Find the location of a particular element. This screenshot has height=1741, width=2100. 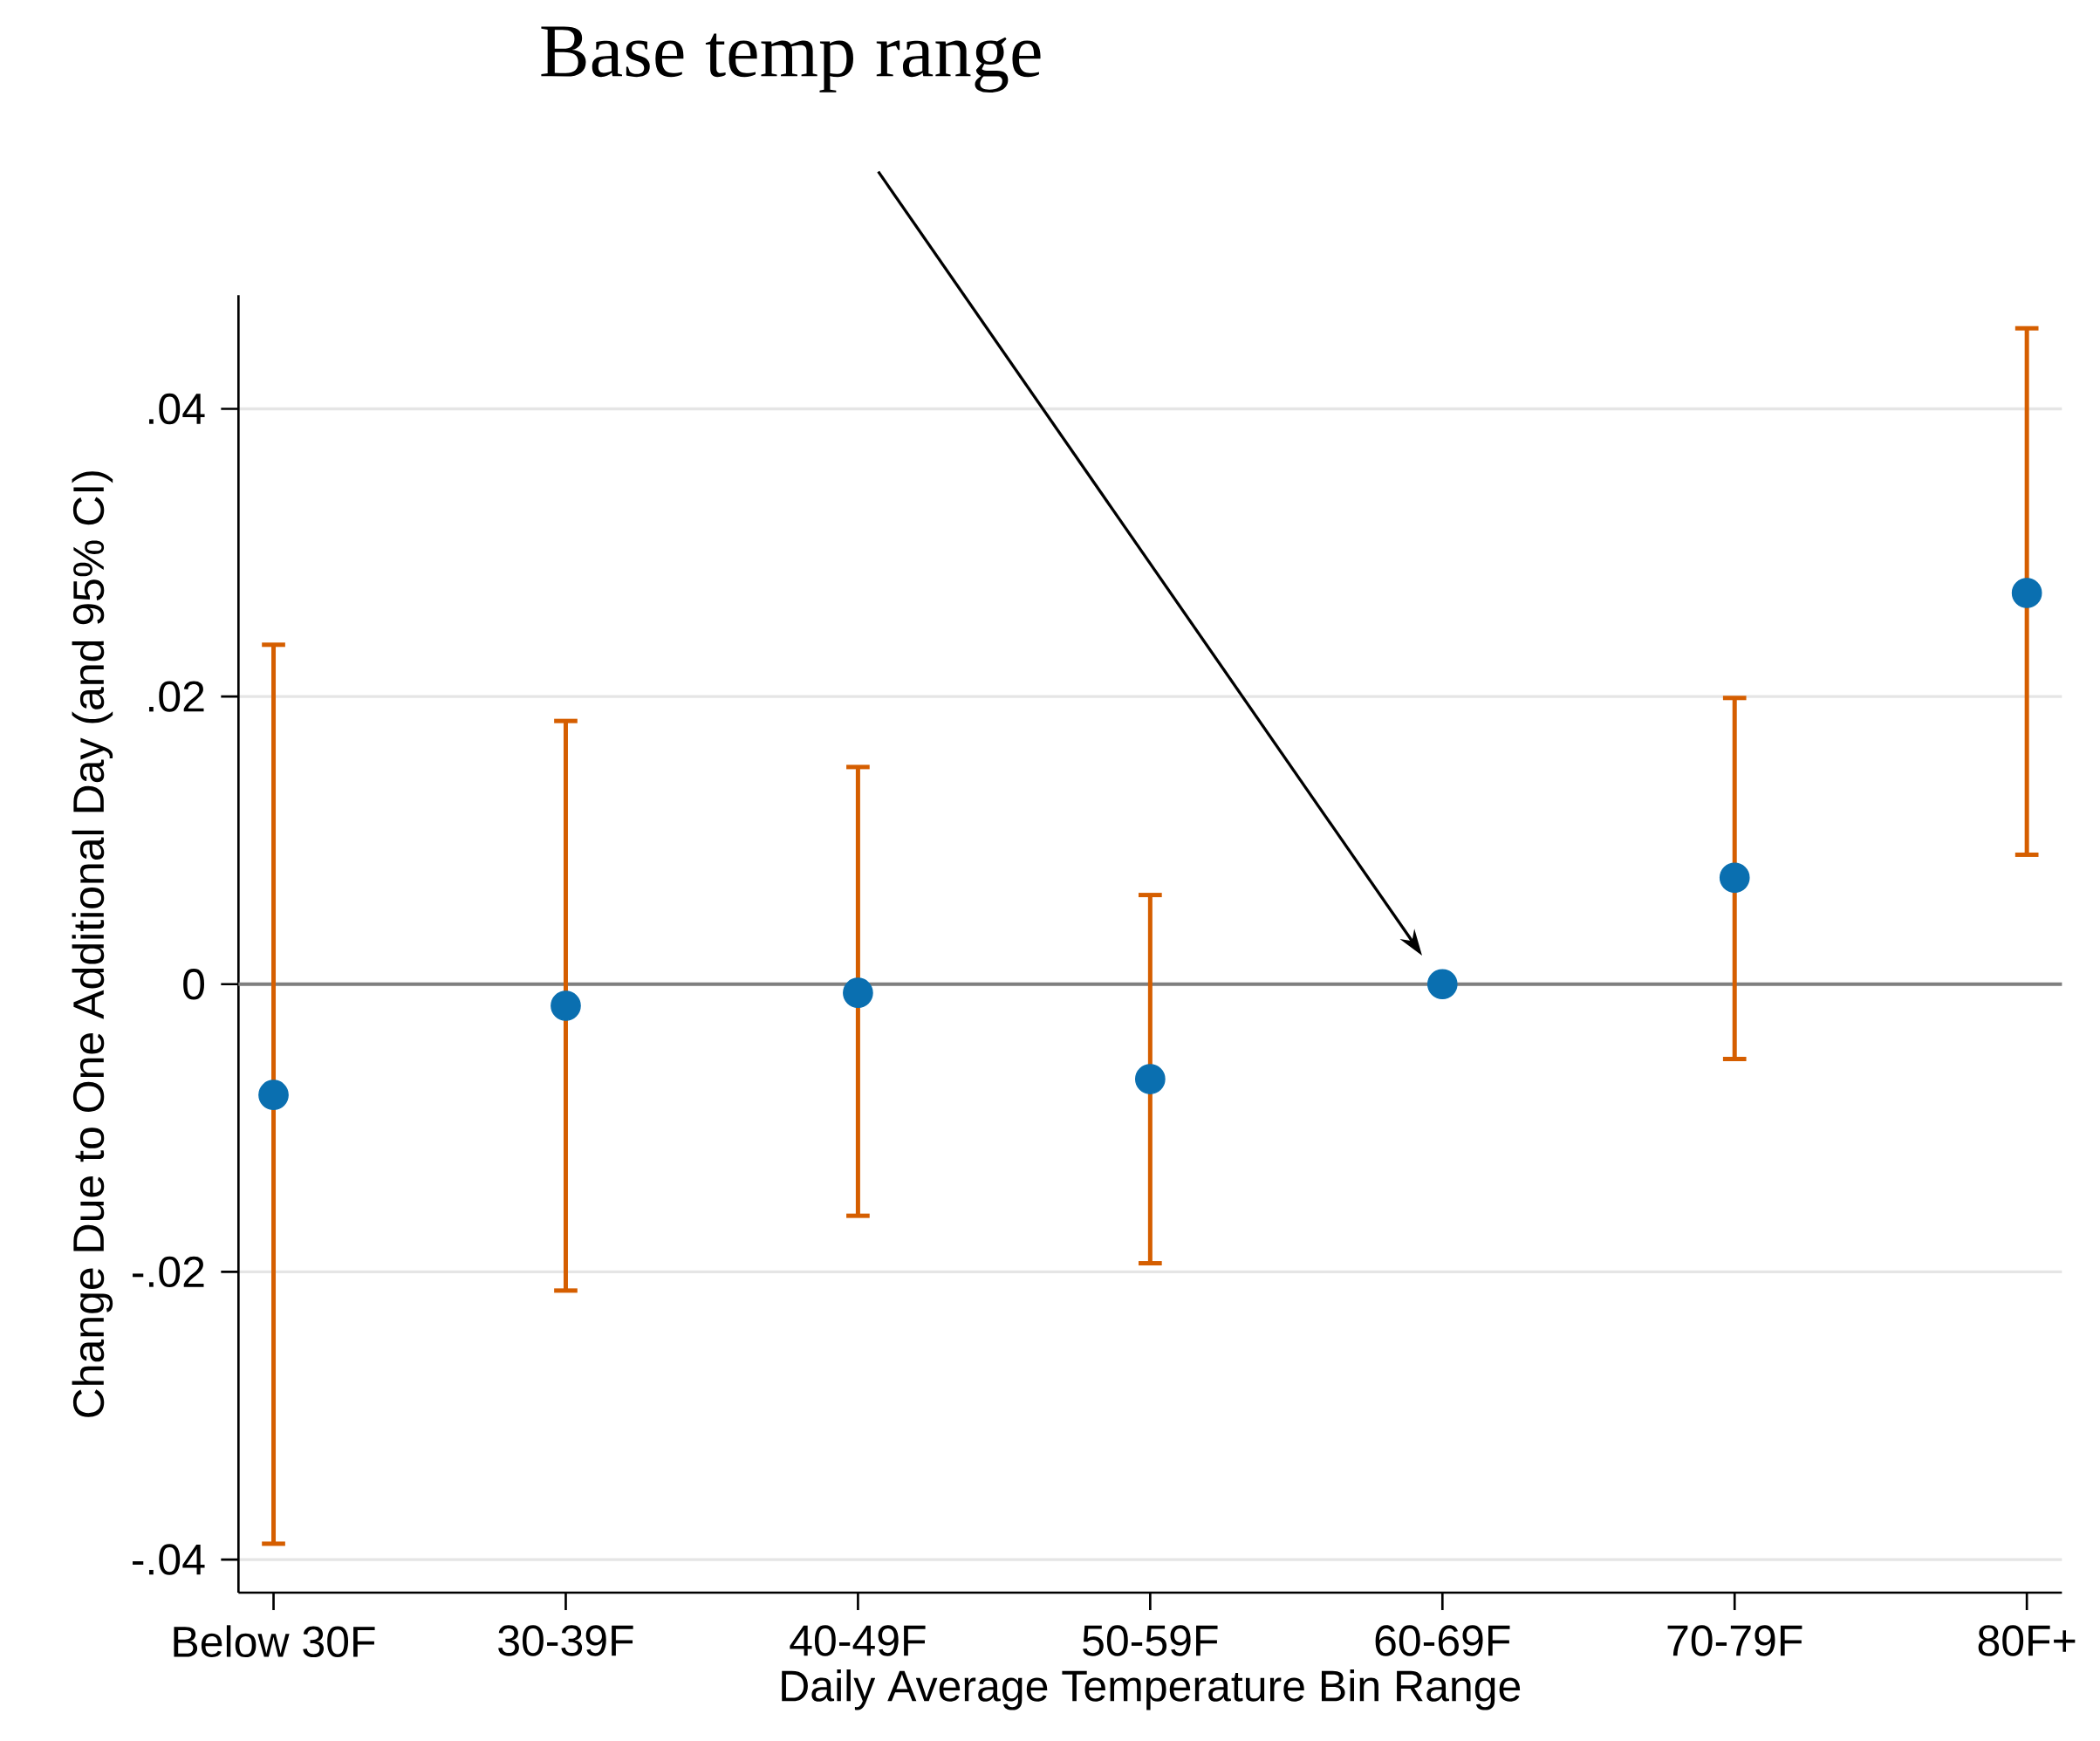

x-tick-label: 80F+ is located at coordinates (2027, 1640).